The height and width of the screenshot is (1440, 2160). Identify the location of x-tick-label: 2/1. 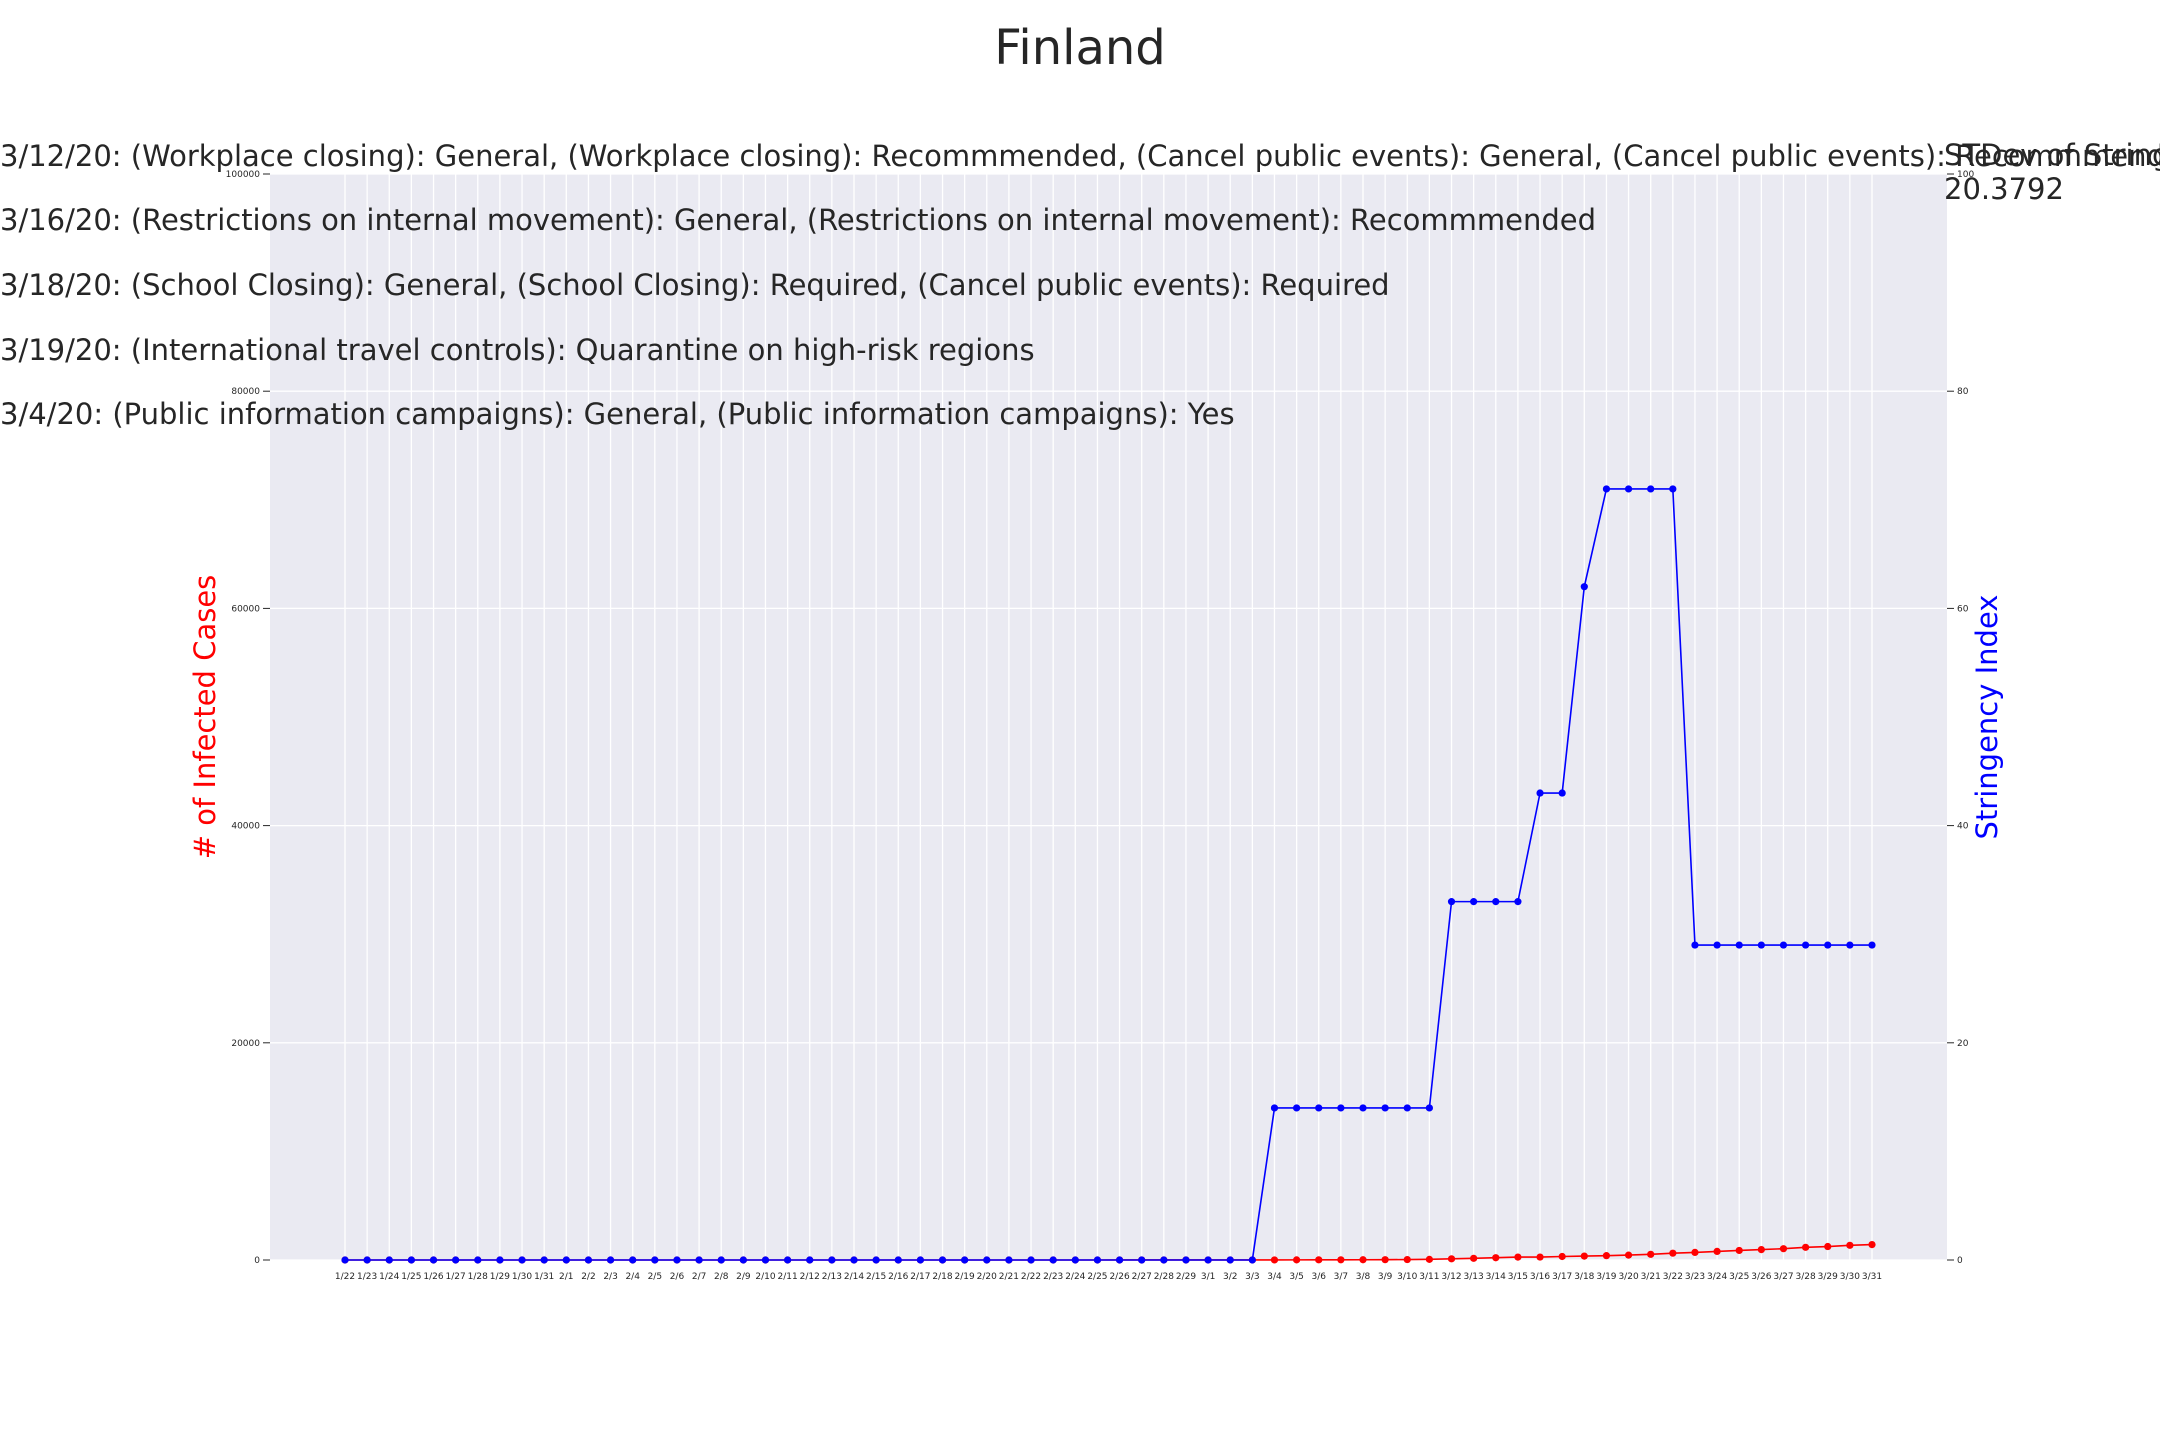
(566, 1277).